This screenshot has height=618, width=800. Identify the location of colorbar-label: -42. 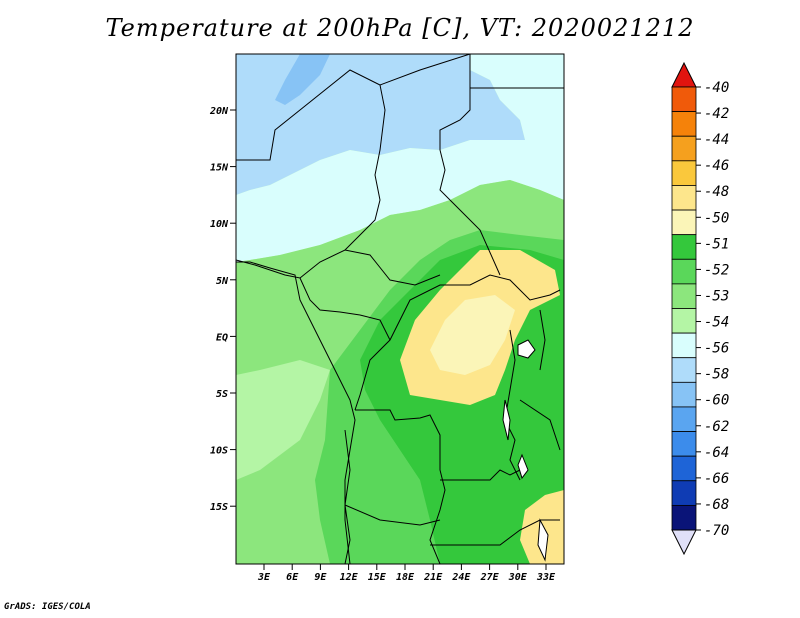
(716, 114).